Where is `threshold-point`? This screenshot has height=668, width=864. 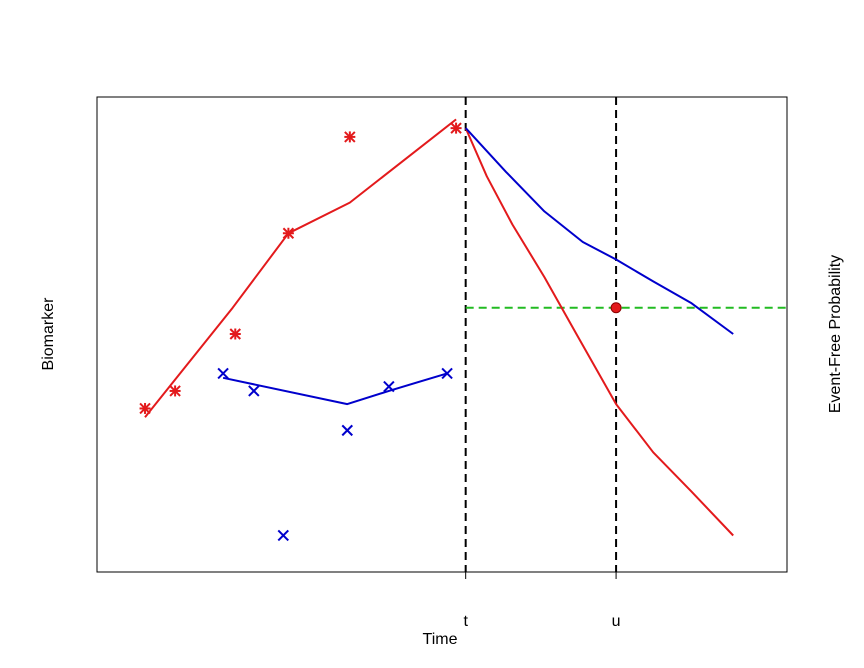 threshold-point is located at coordinates (616, 308).